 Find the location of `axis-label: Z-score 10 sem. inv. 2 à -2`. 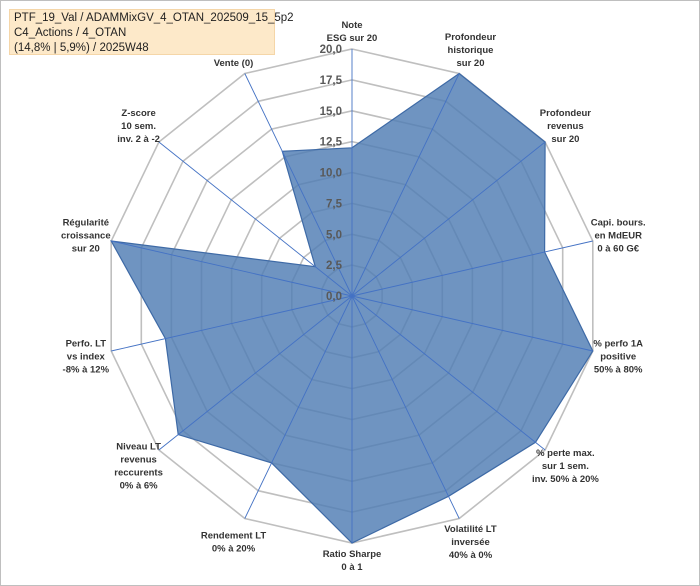

axis-label: Z-score 10 sem. inv. 2 à -2 is located at coordinates (138, 126).